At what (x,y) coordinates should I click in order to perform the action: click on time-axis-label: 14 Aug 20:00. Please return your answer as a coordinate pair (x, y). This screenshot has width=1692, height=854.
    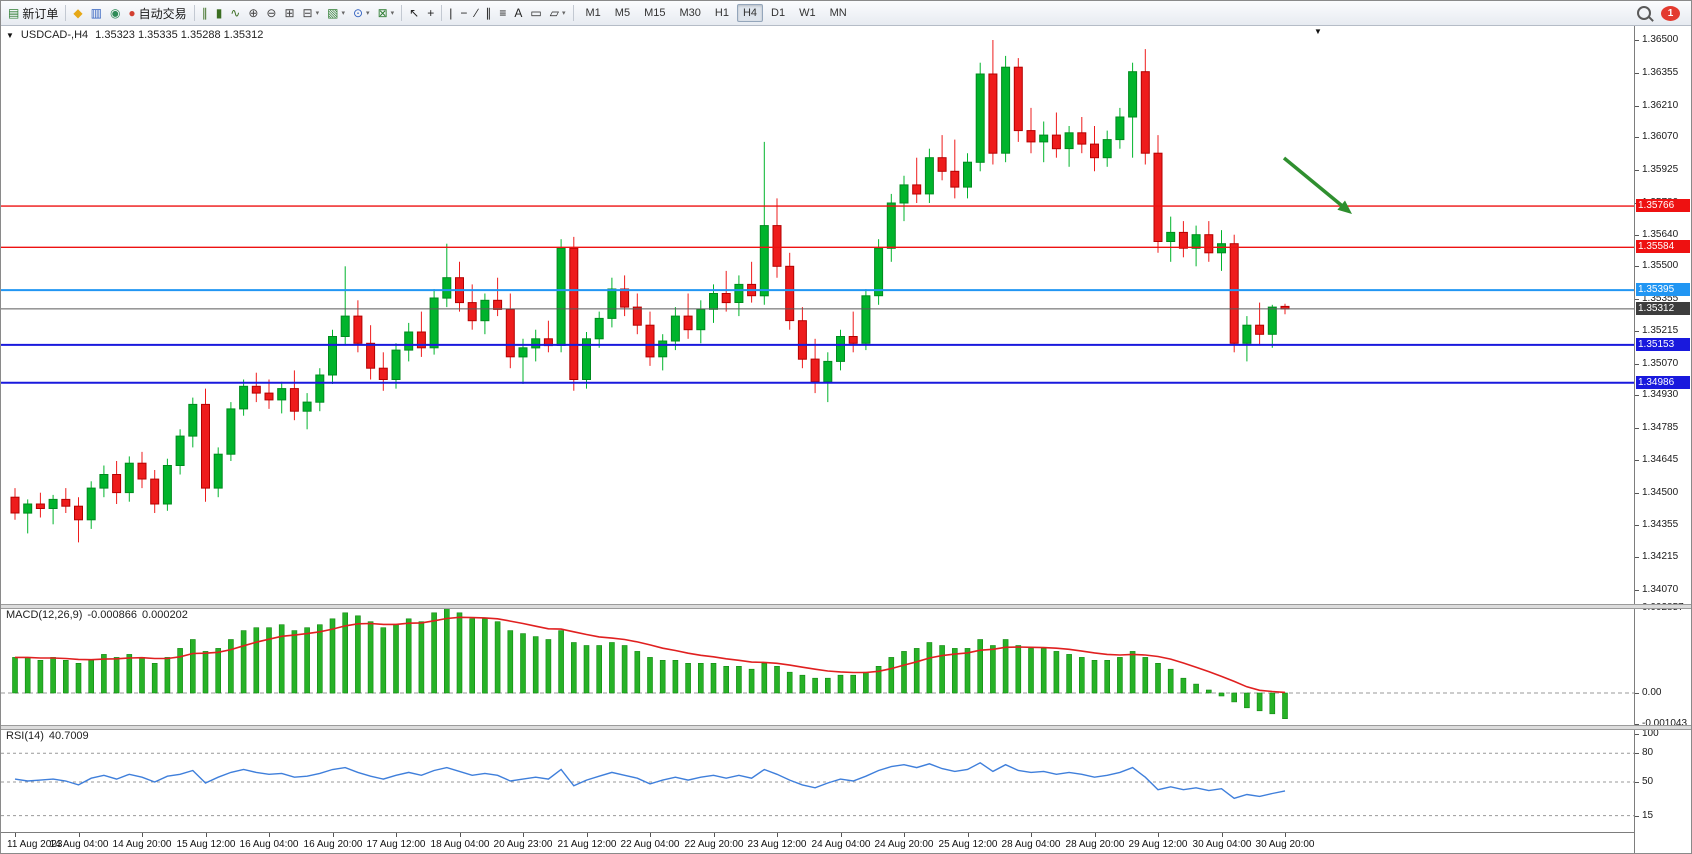
    Looking at the image, I should click on (142, 844).